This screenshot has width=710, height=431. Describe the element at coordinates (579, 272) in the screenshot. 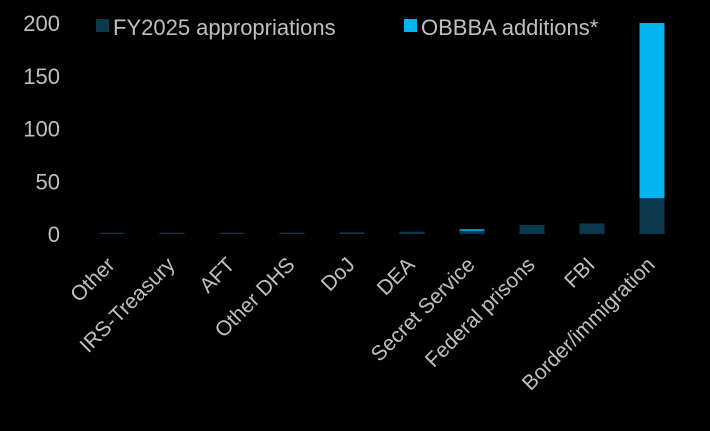

I see `x-category-label: FBI` at that location.